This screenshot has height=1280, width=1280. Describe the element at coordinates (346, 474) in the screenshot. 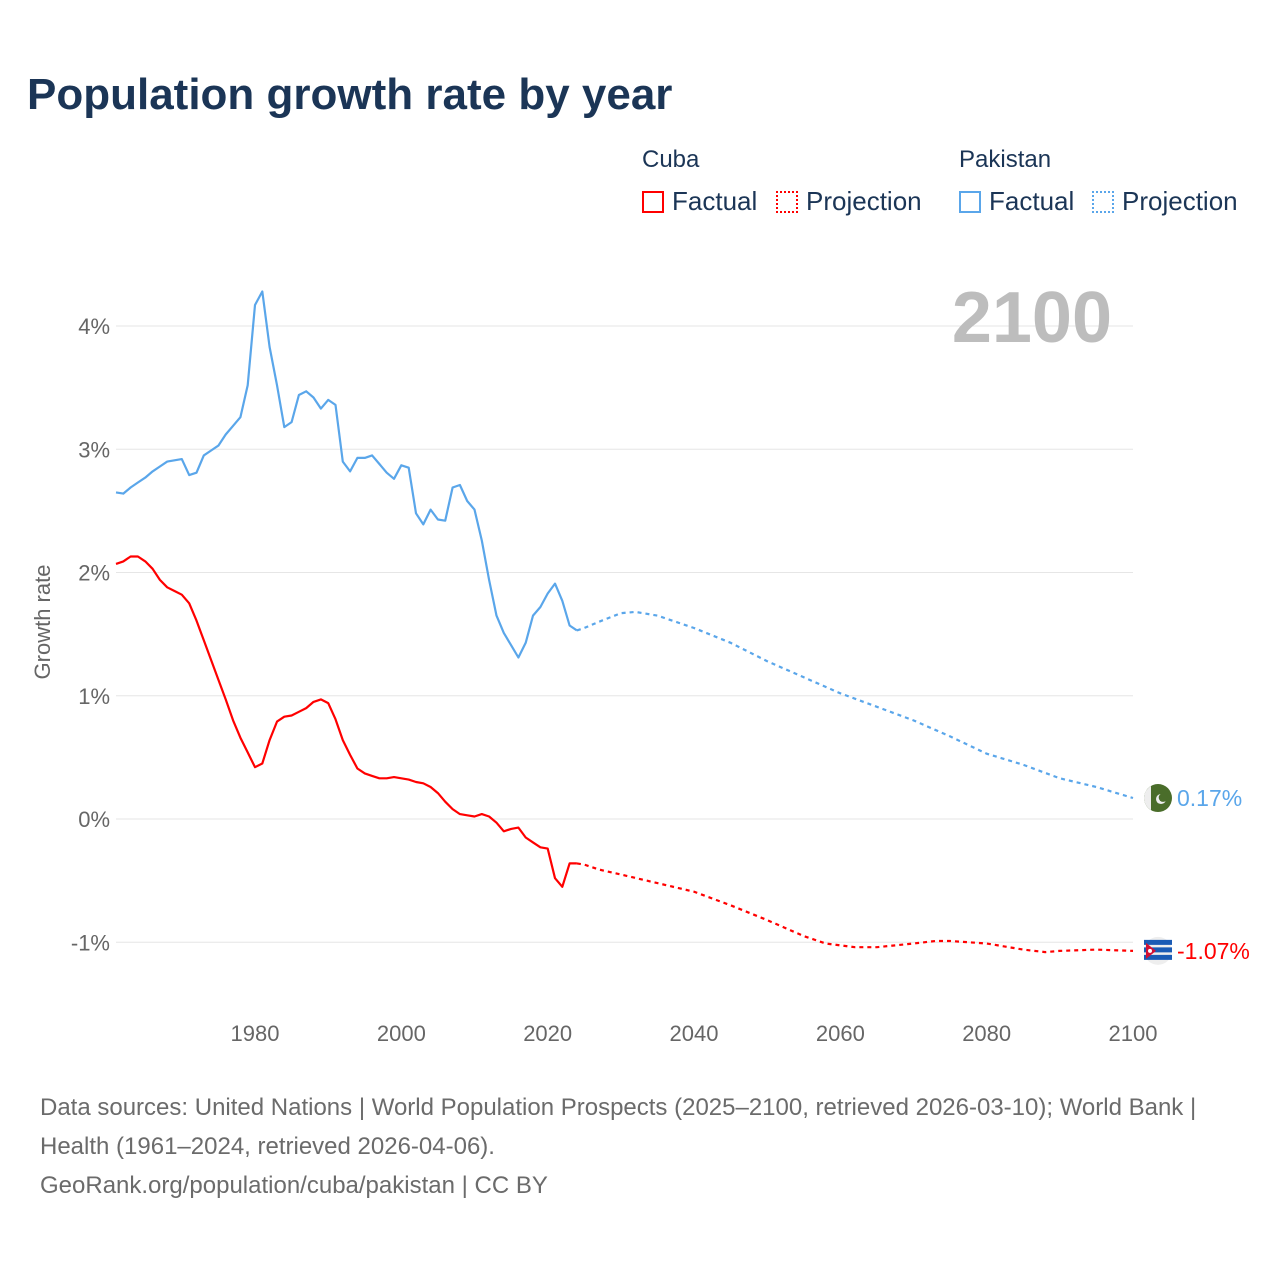

I see `pakistan-factual-line` at that location.